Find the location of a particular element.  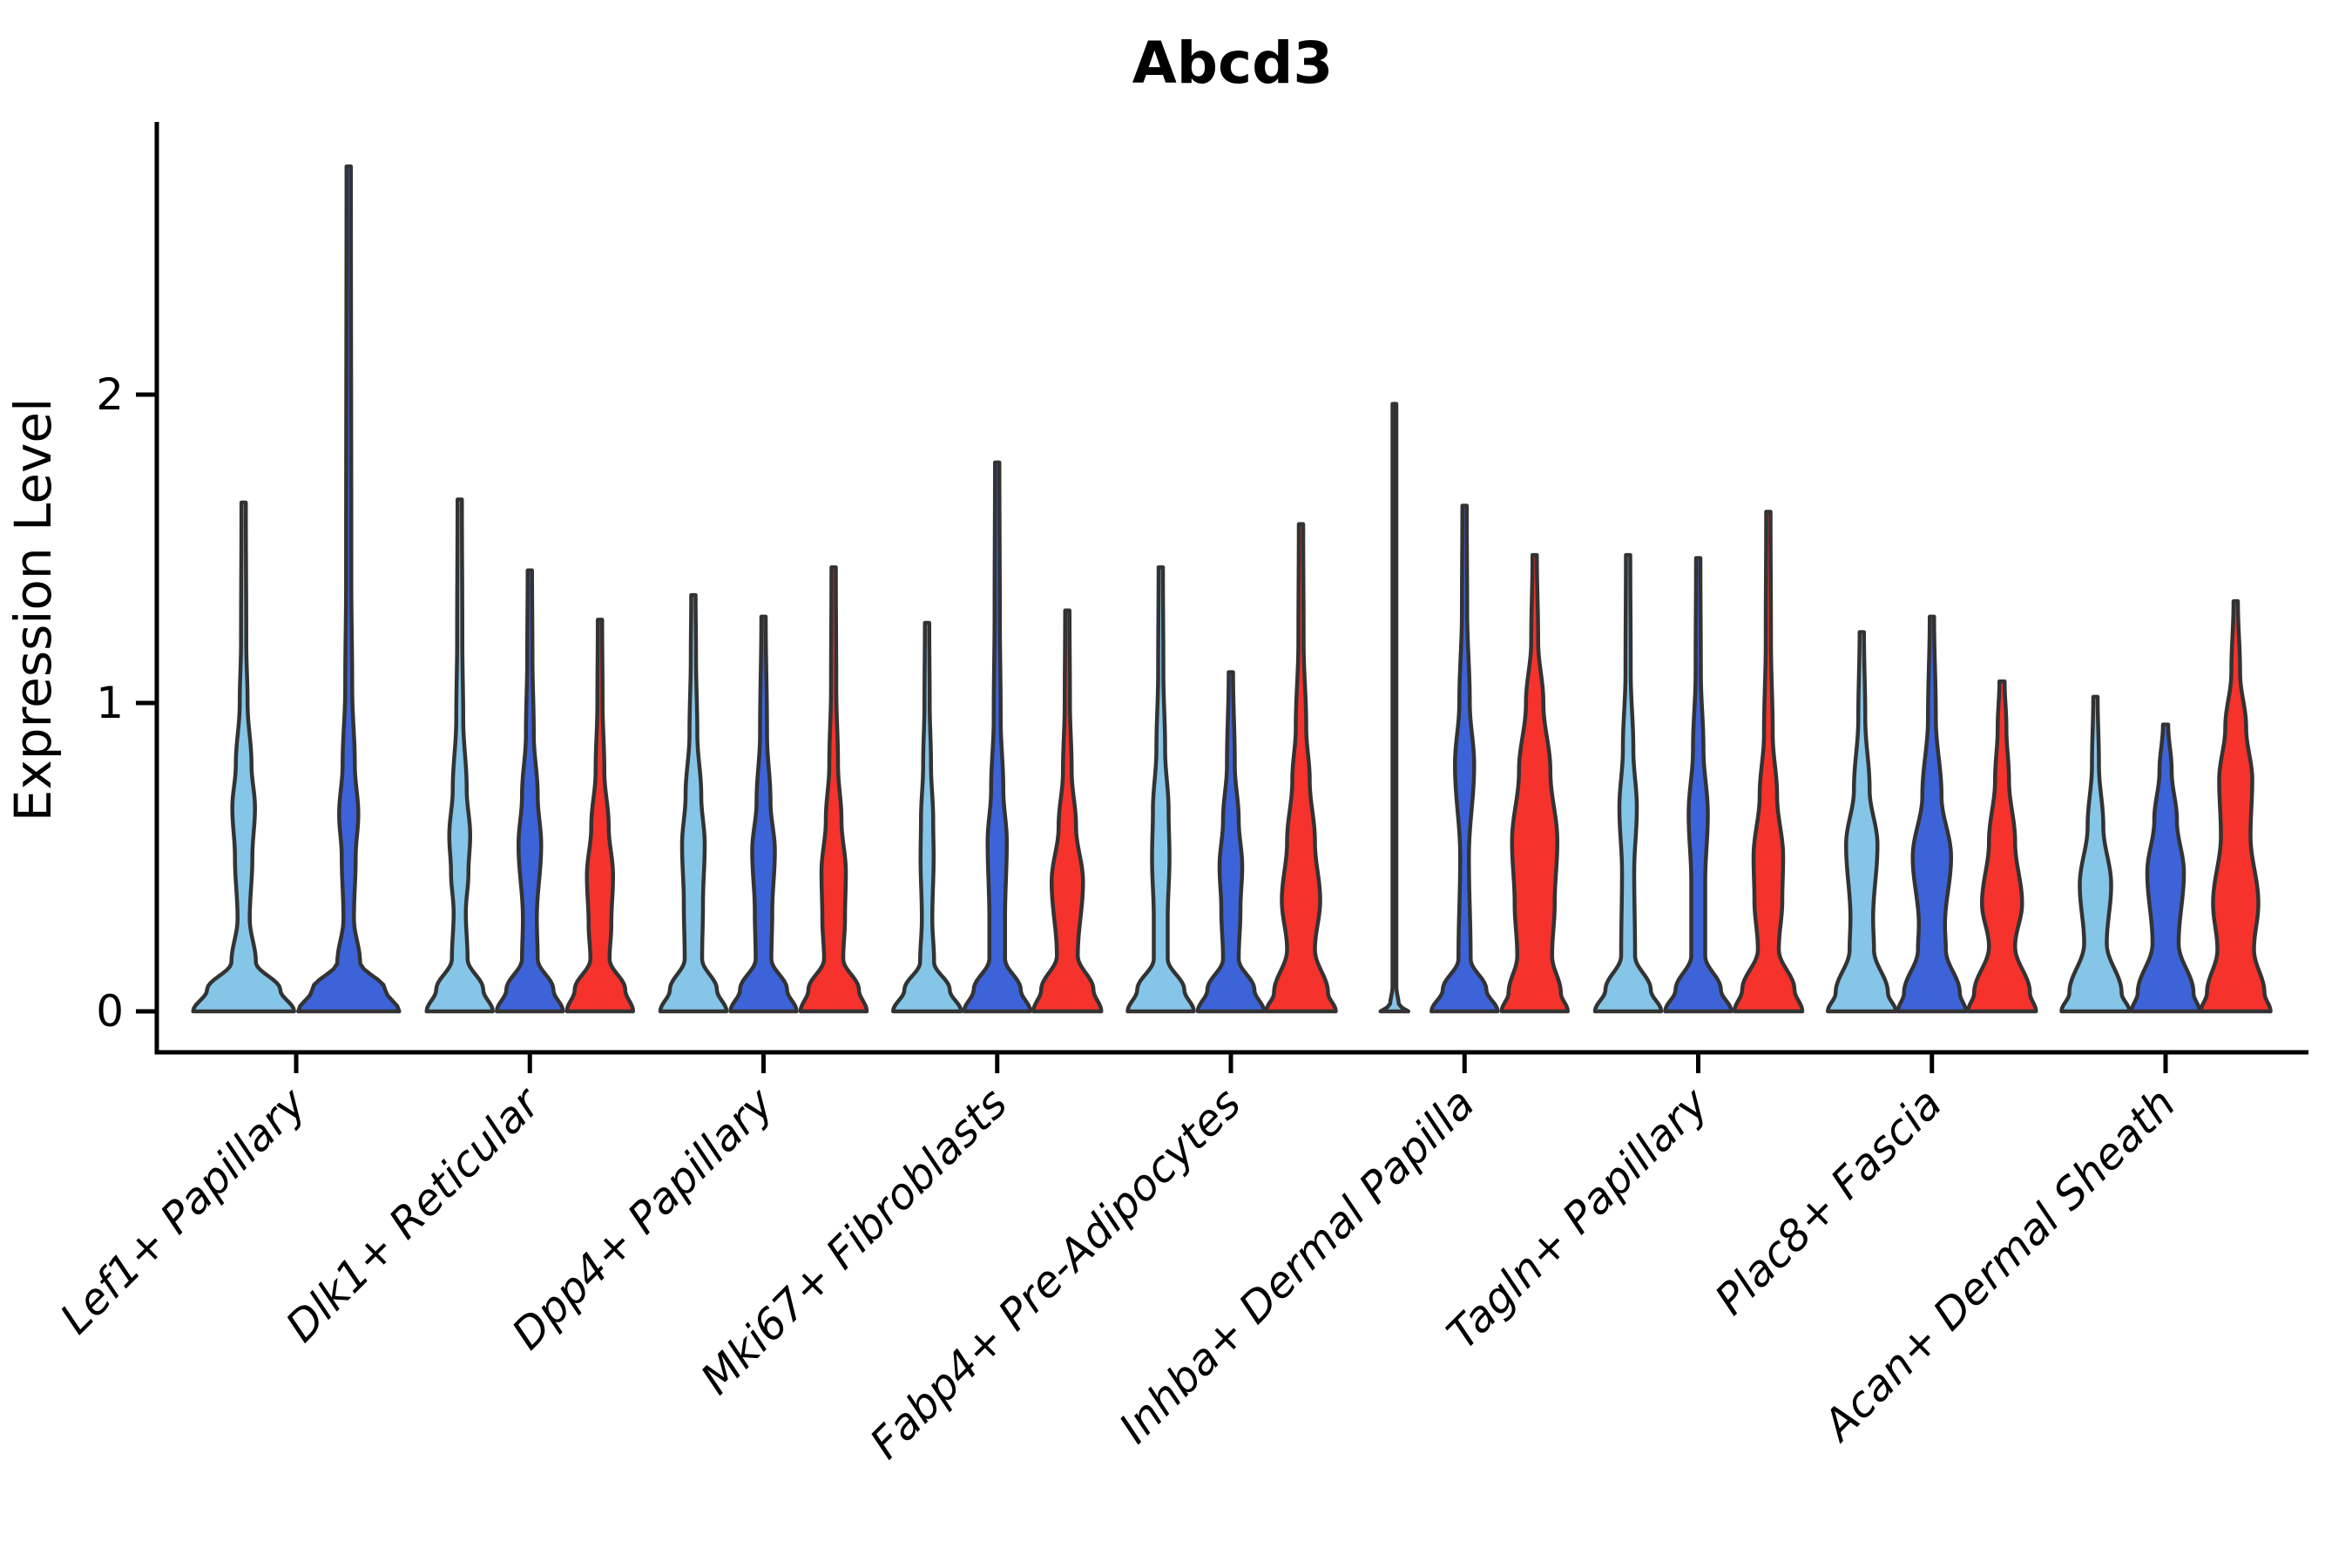

x-tick-label: Tagln+ Papillary is located at coordinates (1577, 1218).